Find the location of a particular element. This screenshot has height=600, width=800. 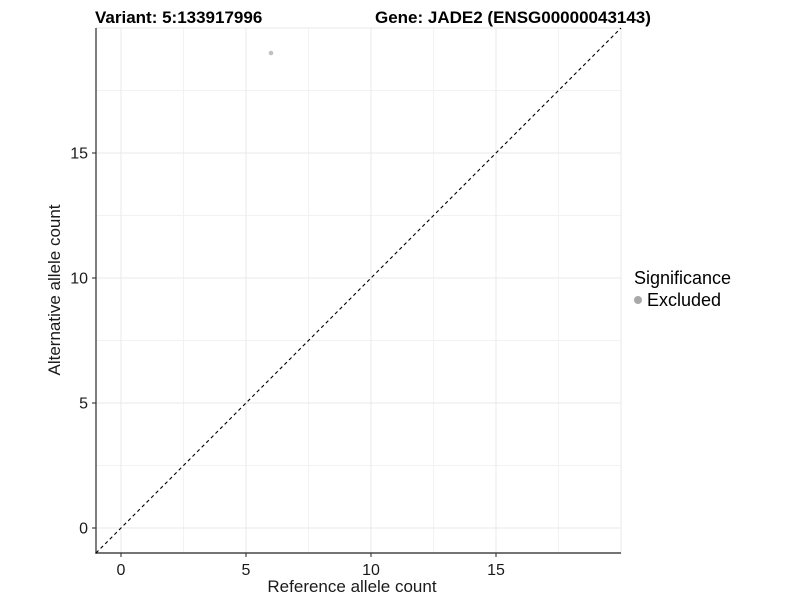

x-axis-title: Reference allele count is located at coordinates (351, 586).